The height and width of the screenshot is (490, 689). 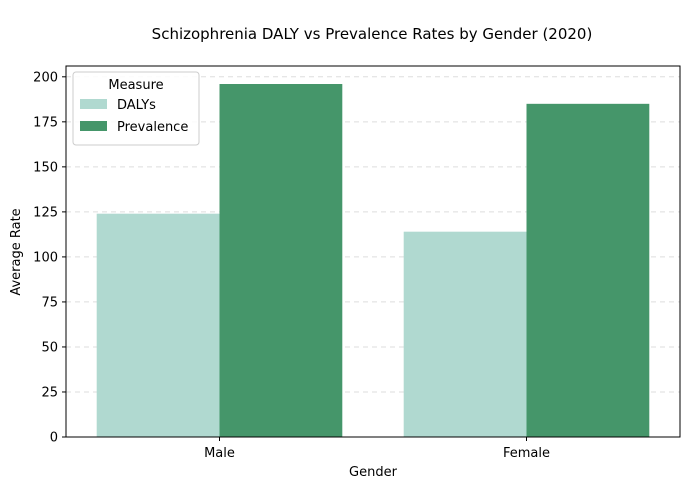 What do you see at coordinates (54, 438) in the screenshot?
I see `y-tick-label: 0` at bounding box center [54, 438].